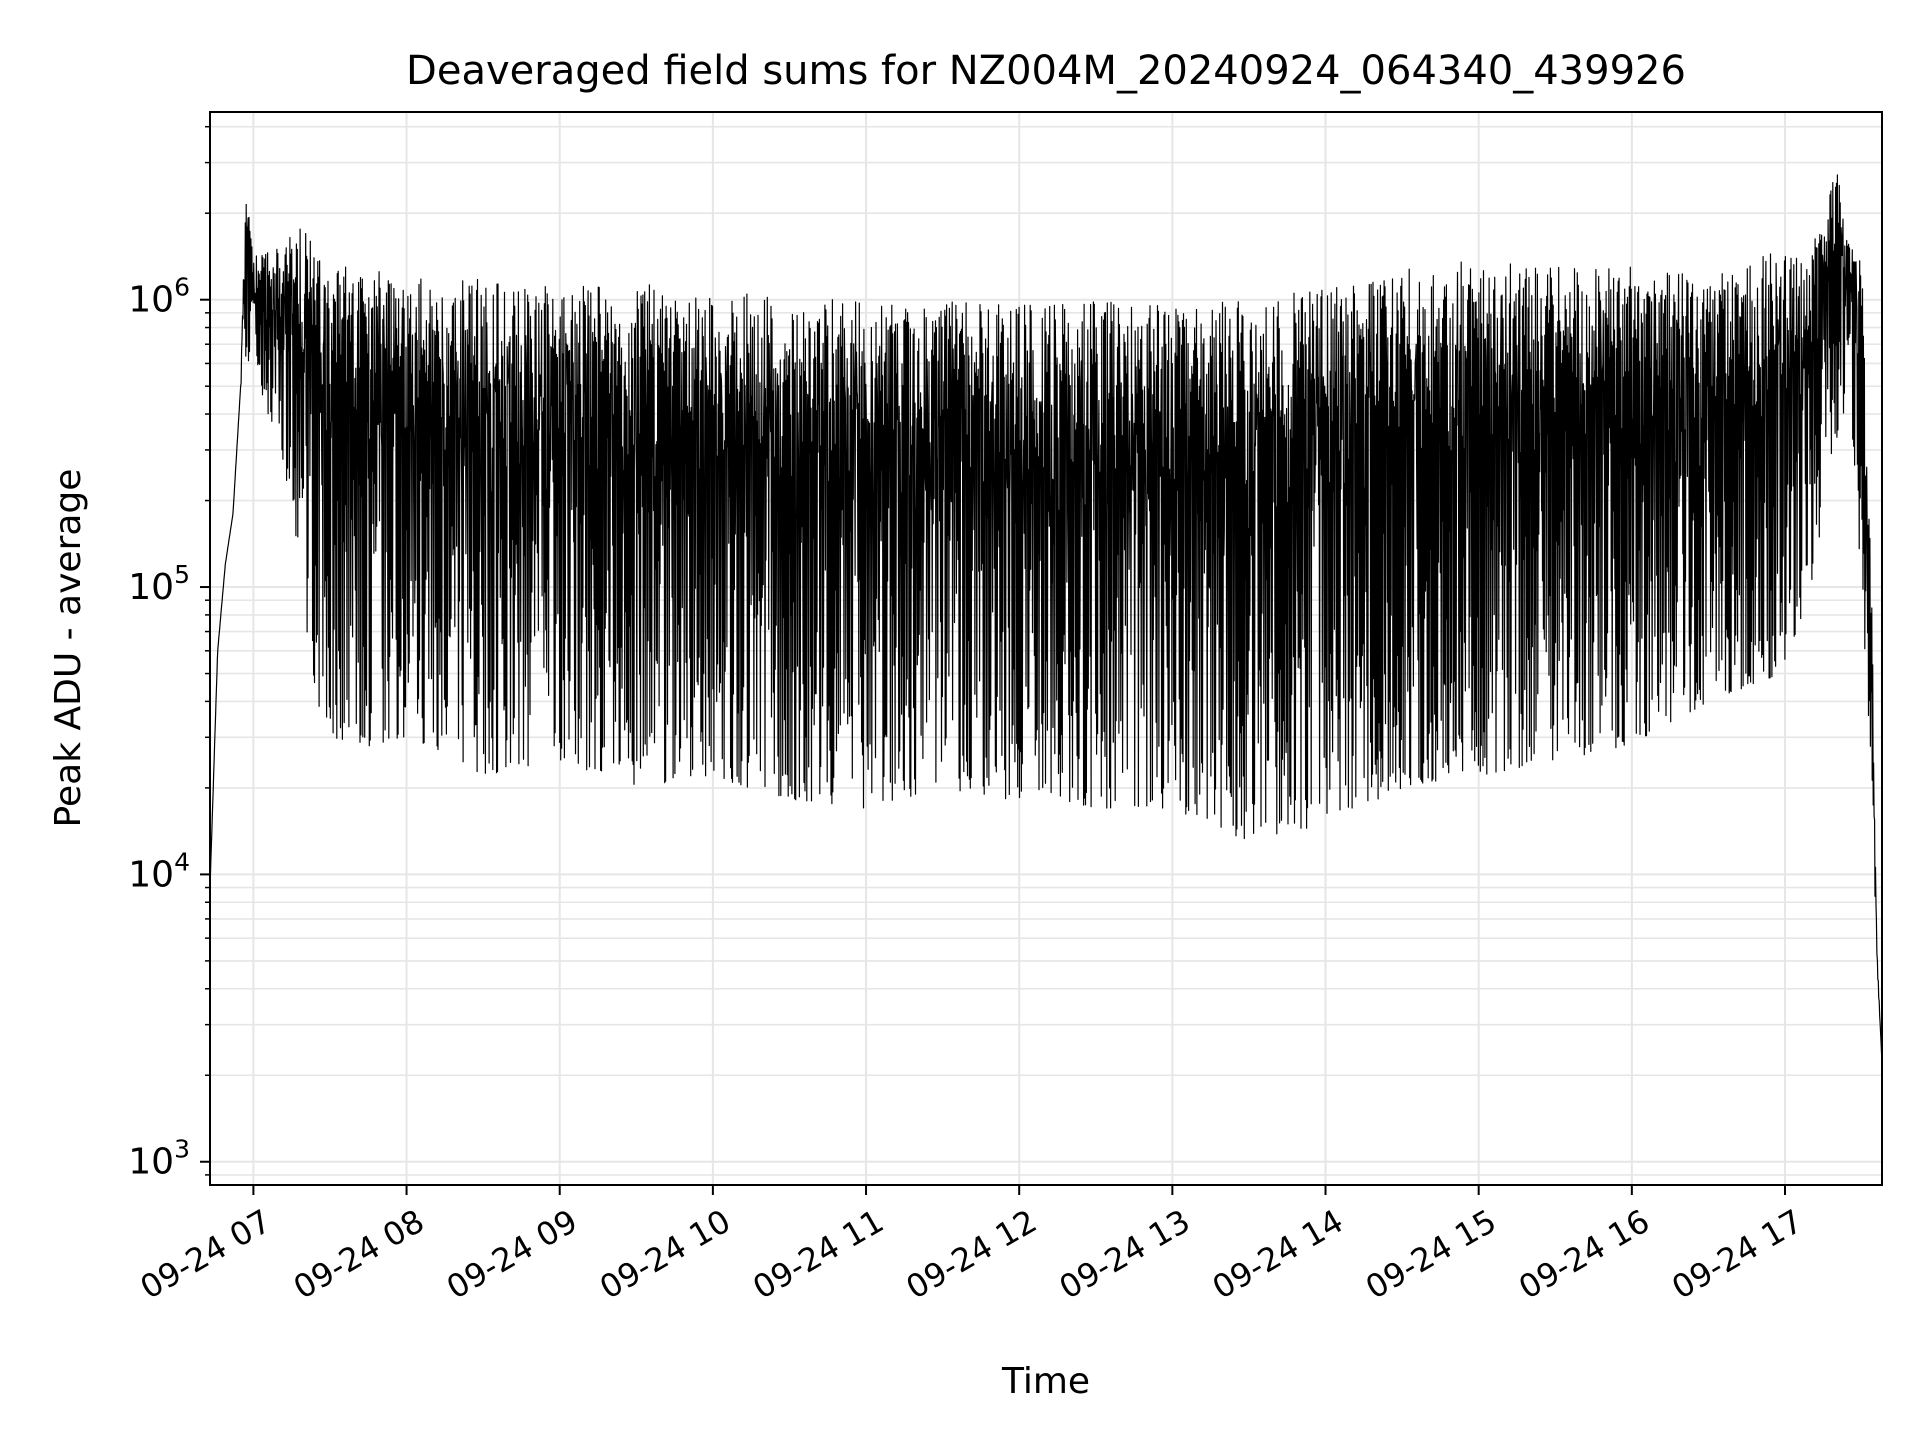 This screenshot has width=1920, height=1445. I want to click on y-tick-label: 10⁶, so click(159, 297).